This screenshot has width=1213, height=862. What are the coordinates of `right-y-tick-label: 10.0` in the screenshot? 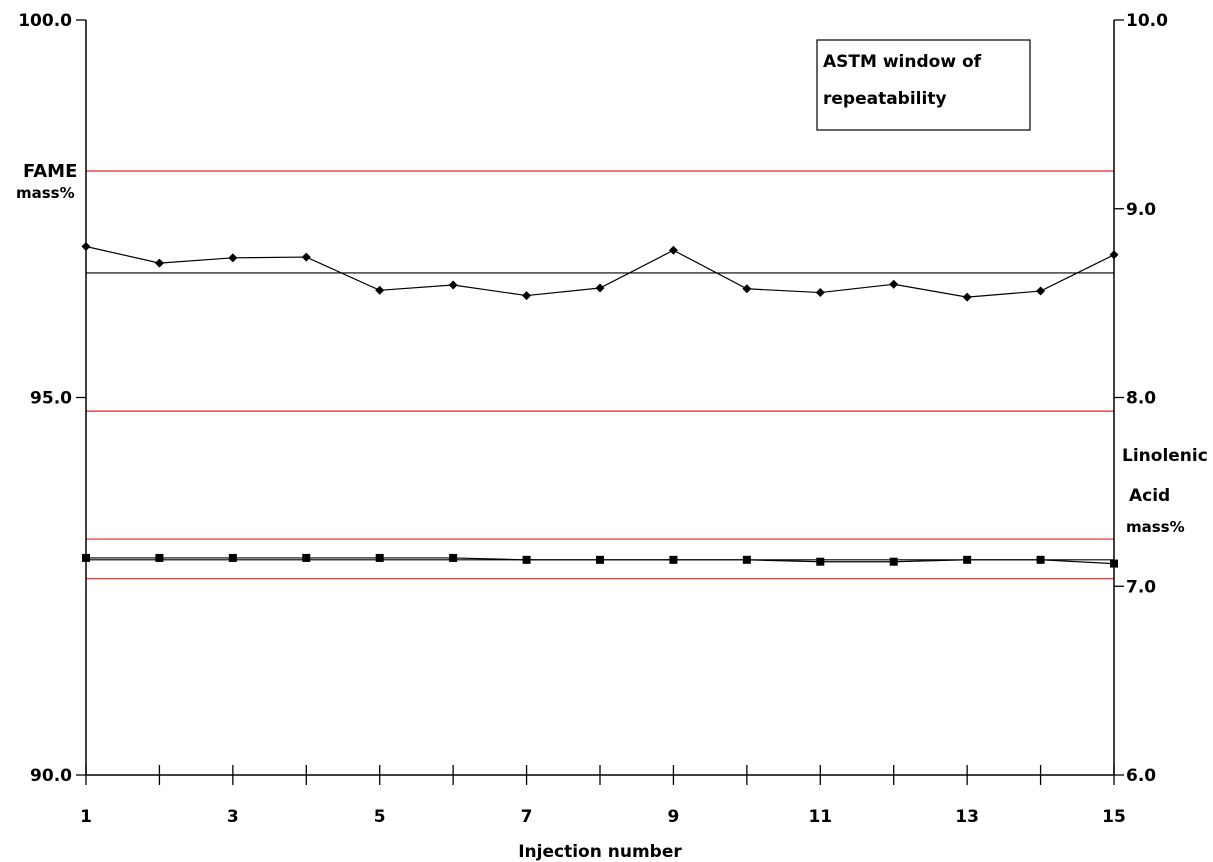 It's located at (1147, 21).